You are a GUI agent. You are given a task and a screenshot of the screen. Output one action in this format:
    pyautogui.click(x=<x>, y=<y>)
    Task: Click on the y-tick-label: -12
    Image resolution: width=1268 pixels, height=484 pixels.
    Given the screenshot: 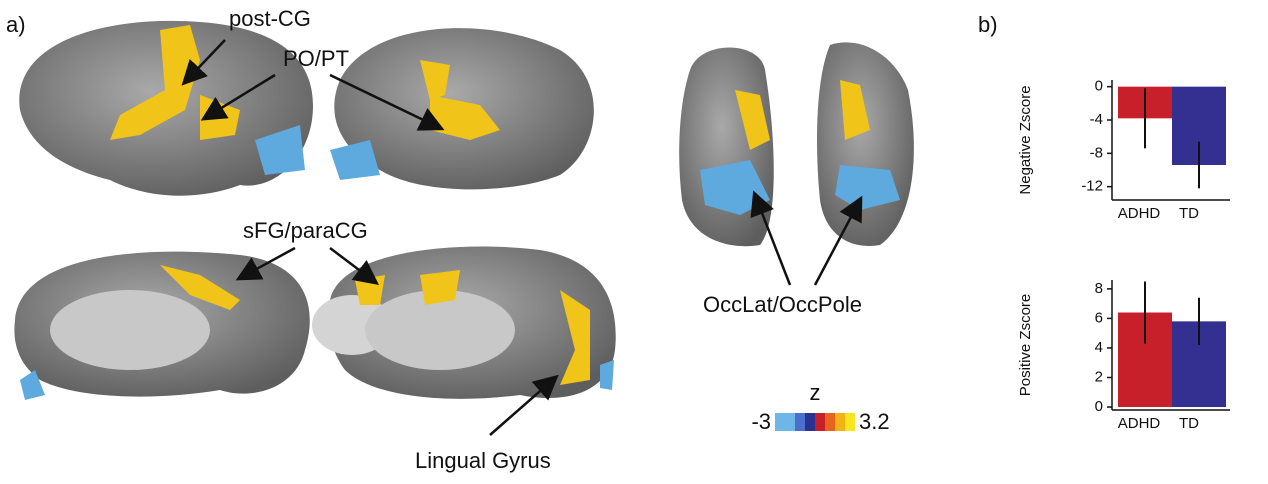 What is the action you would take?
    pyautogui.click(x=1092, y=186)
    